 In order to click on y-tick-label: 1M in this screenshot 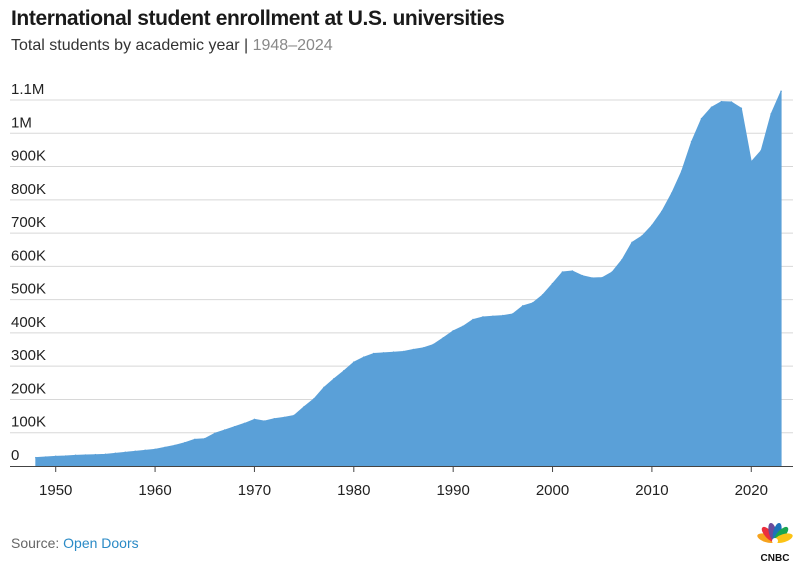, I will do `click(21, 122)`.